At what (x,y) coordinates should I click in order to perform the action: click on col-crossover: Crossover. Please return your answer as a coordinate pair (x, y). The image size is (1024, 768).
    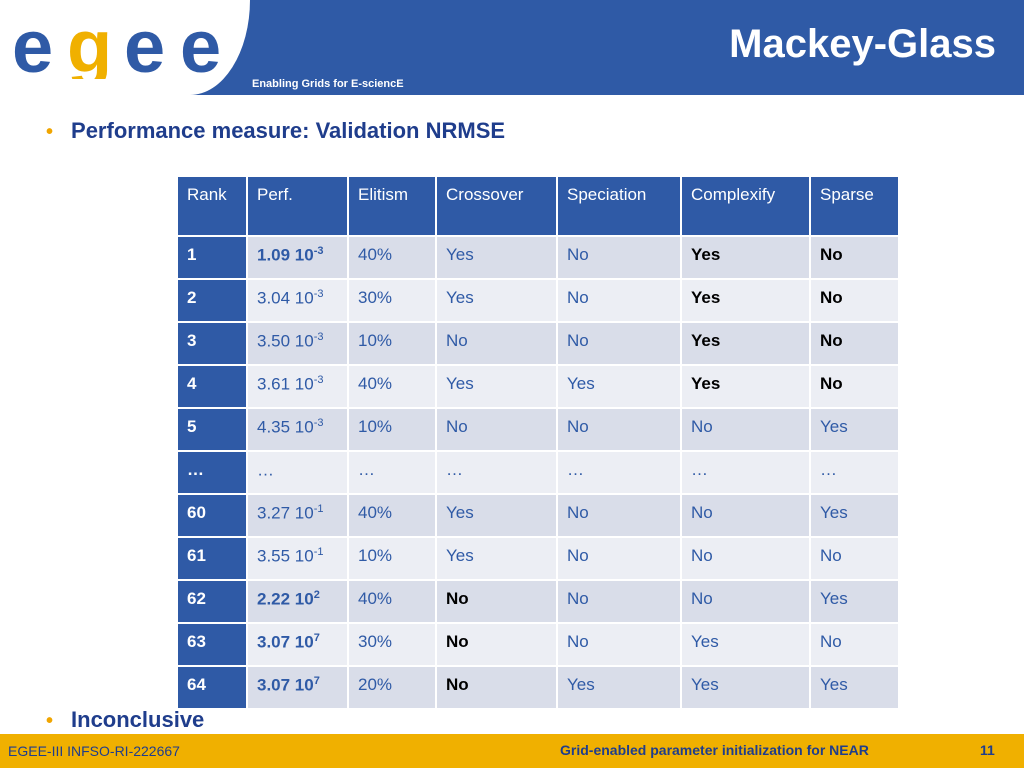
    Looking at the image, I should click on (496, 206).